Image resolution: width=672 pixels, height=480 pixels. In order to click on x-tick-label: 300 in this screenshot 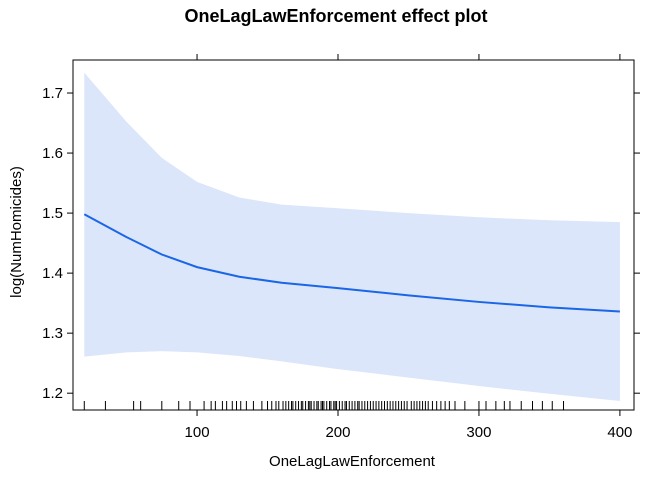, I will do `click(478, 432)`.